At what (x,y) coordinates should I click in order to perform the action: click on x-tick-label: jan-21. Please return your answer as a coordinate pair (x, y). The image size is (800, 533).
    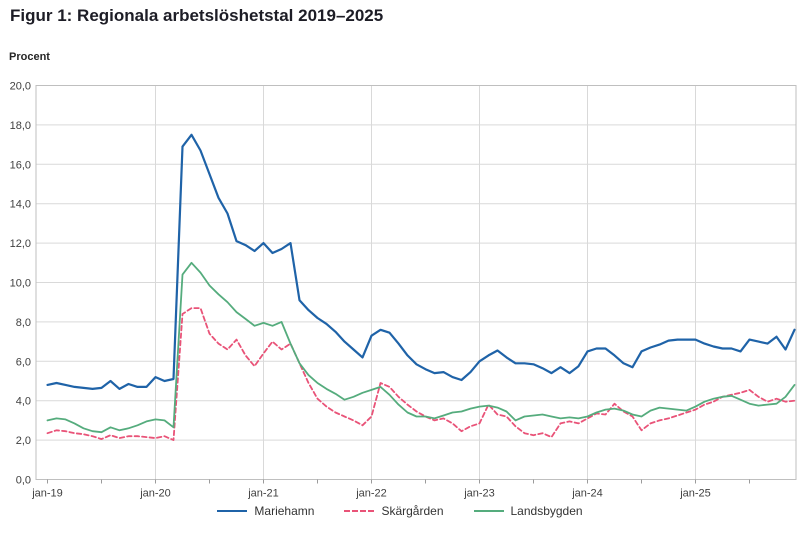
    Looking at the image, I should click on (263, 494).